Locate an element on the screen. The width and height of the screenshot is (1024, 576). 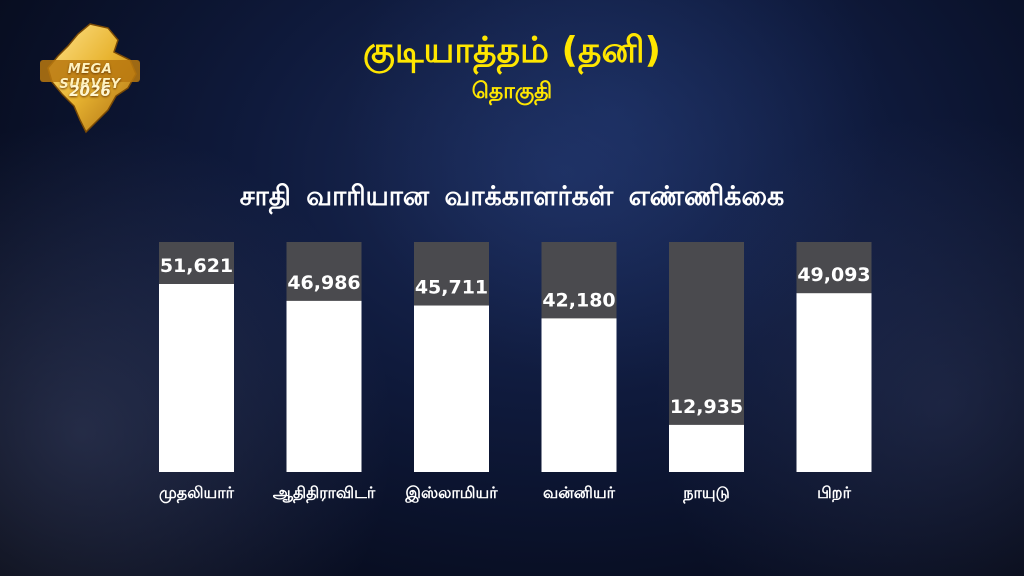
bar-value-label: 51,621 is located at coordinates (196, 266).